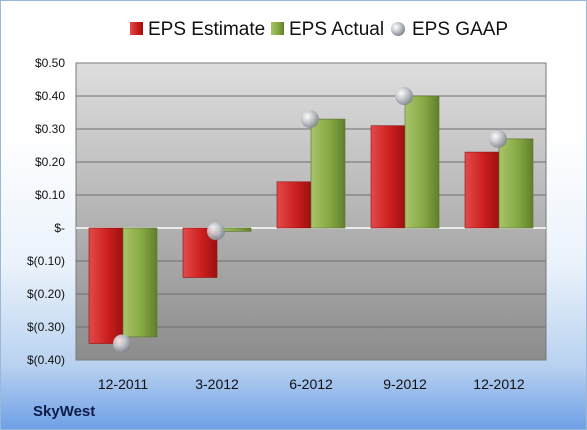 The image size is (587, 430). What do you see at coordinates (336, 29) in the screenshot?
I see `legend-label-actual: EPS Actual` at bounding box center [336, 29].